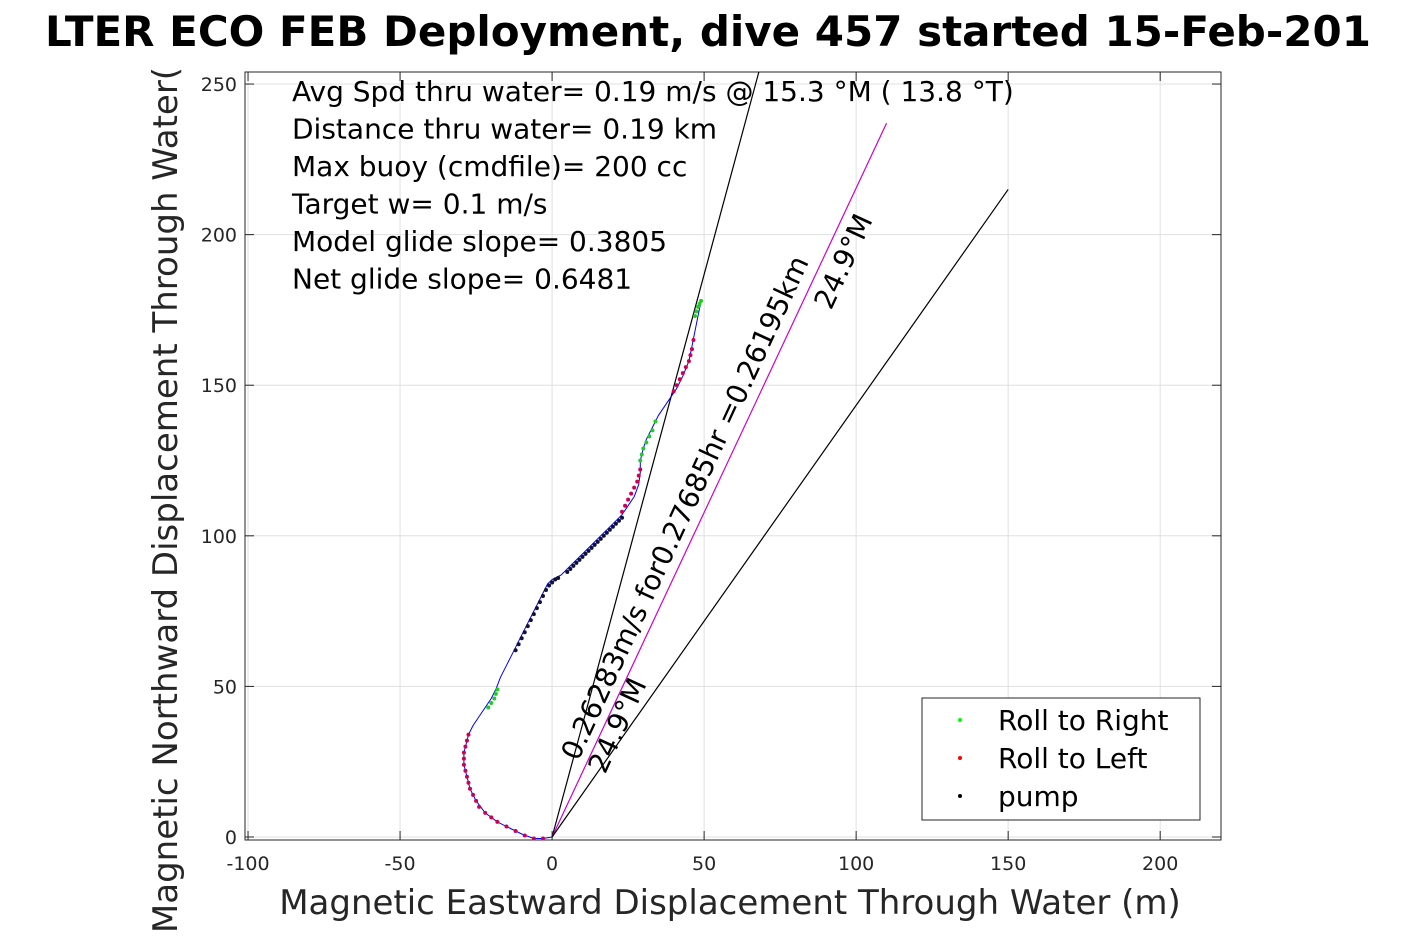 The width and height of the screenshot is (1417, 945). Describe the element at coordinates (231, 838) in the screenshot. I see `y-tick-label: 0` at that location.